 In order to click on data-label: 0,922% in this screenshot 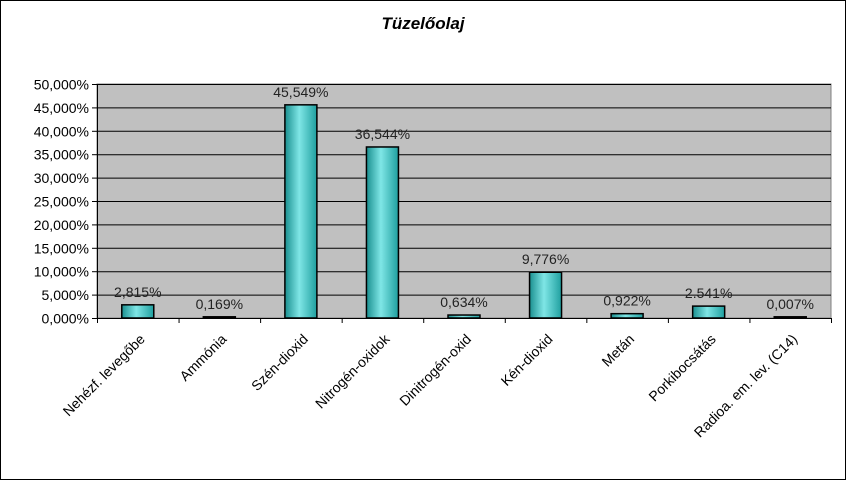, I will do `click(626, 301)`.